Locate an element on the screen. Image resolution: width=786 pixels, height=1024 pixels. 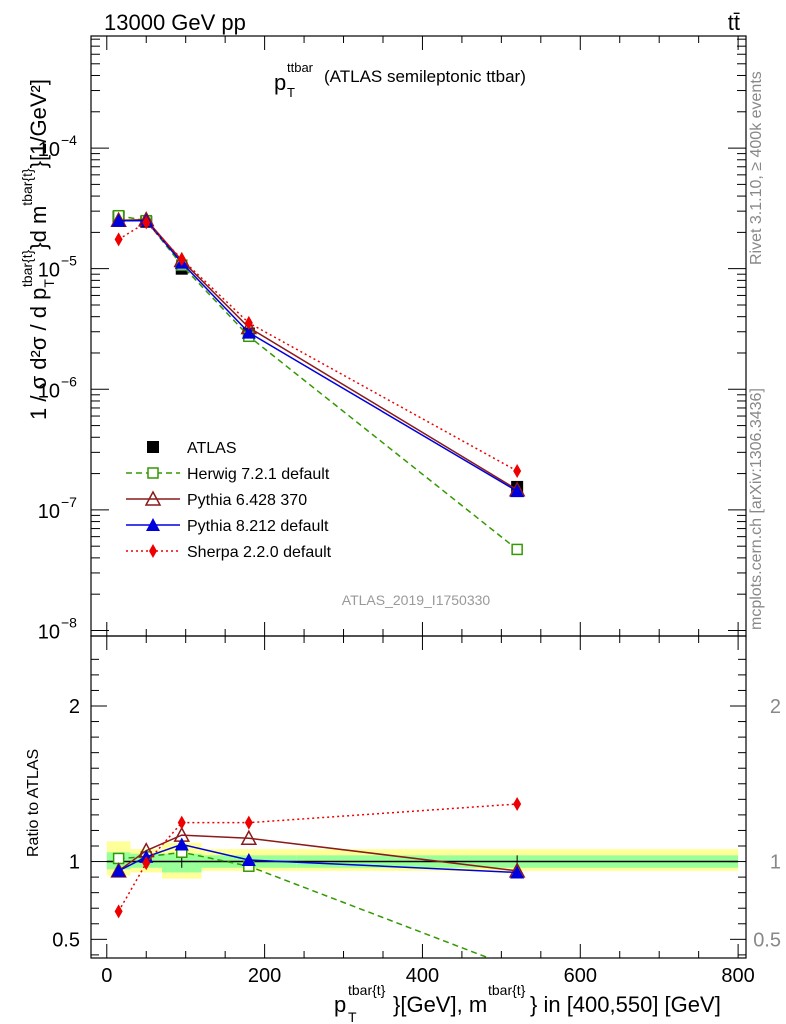
plot-title-main: p is located at coordinates (280, 82).